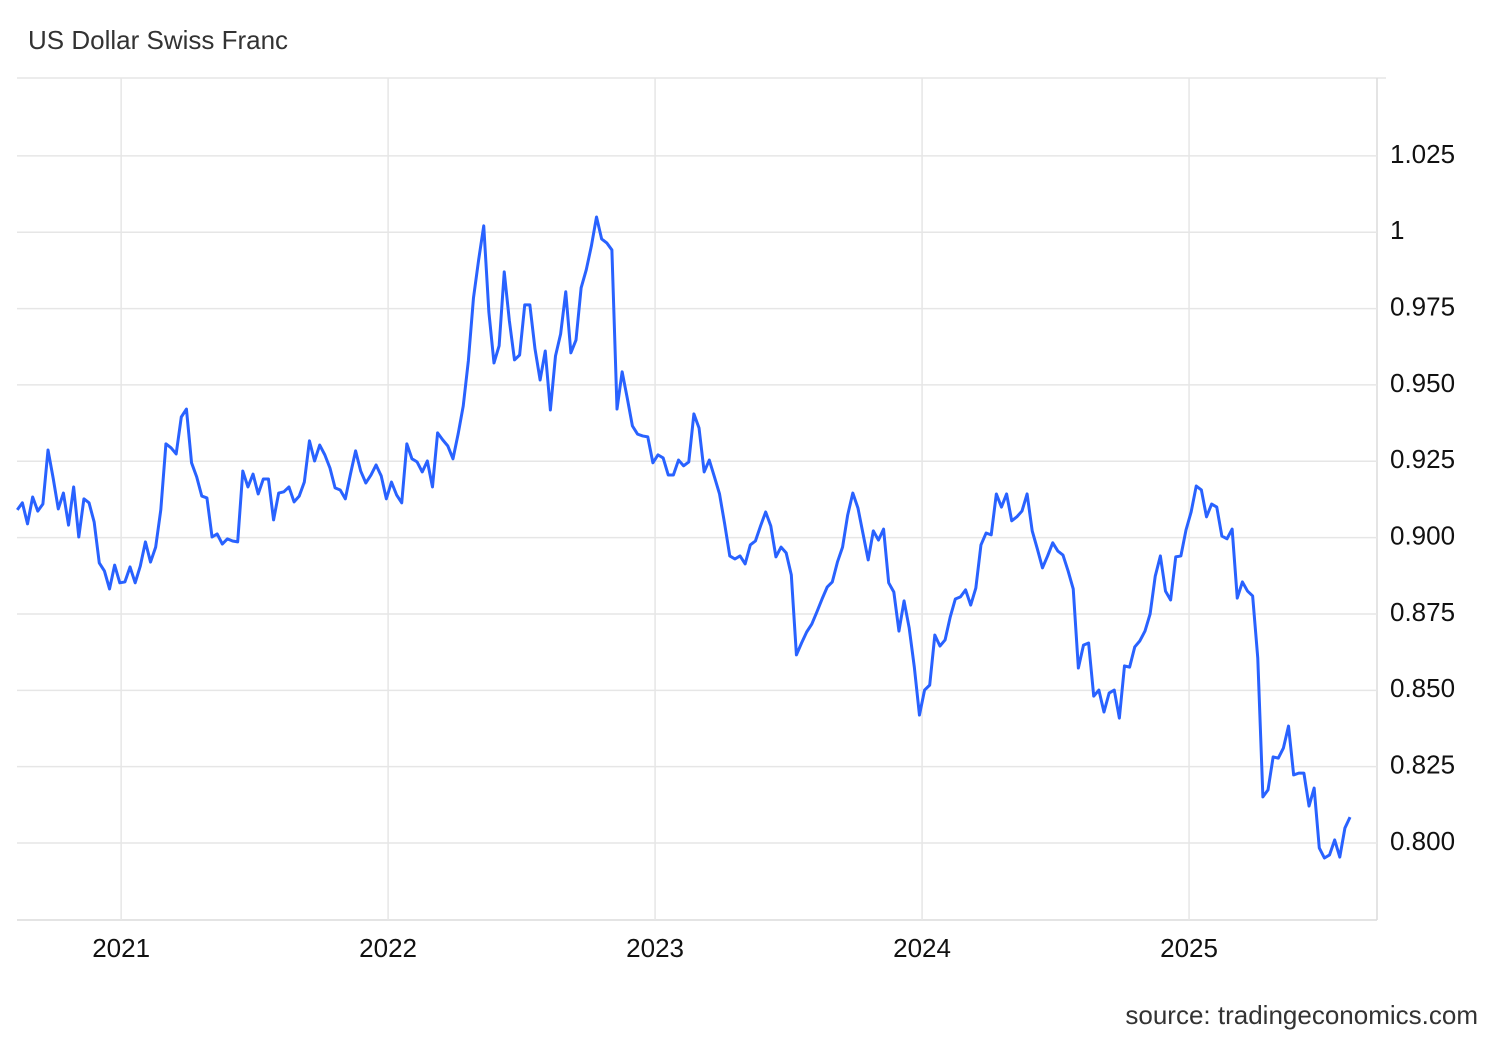  Describe the element at coordinates (1189, 948) in the screenshot. I see `x-tick-label: 2025` at that location.